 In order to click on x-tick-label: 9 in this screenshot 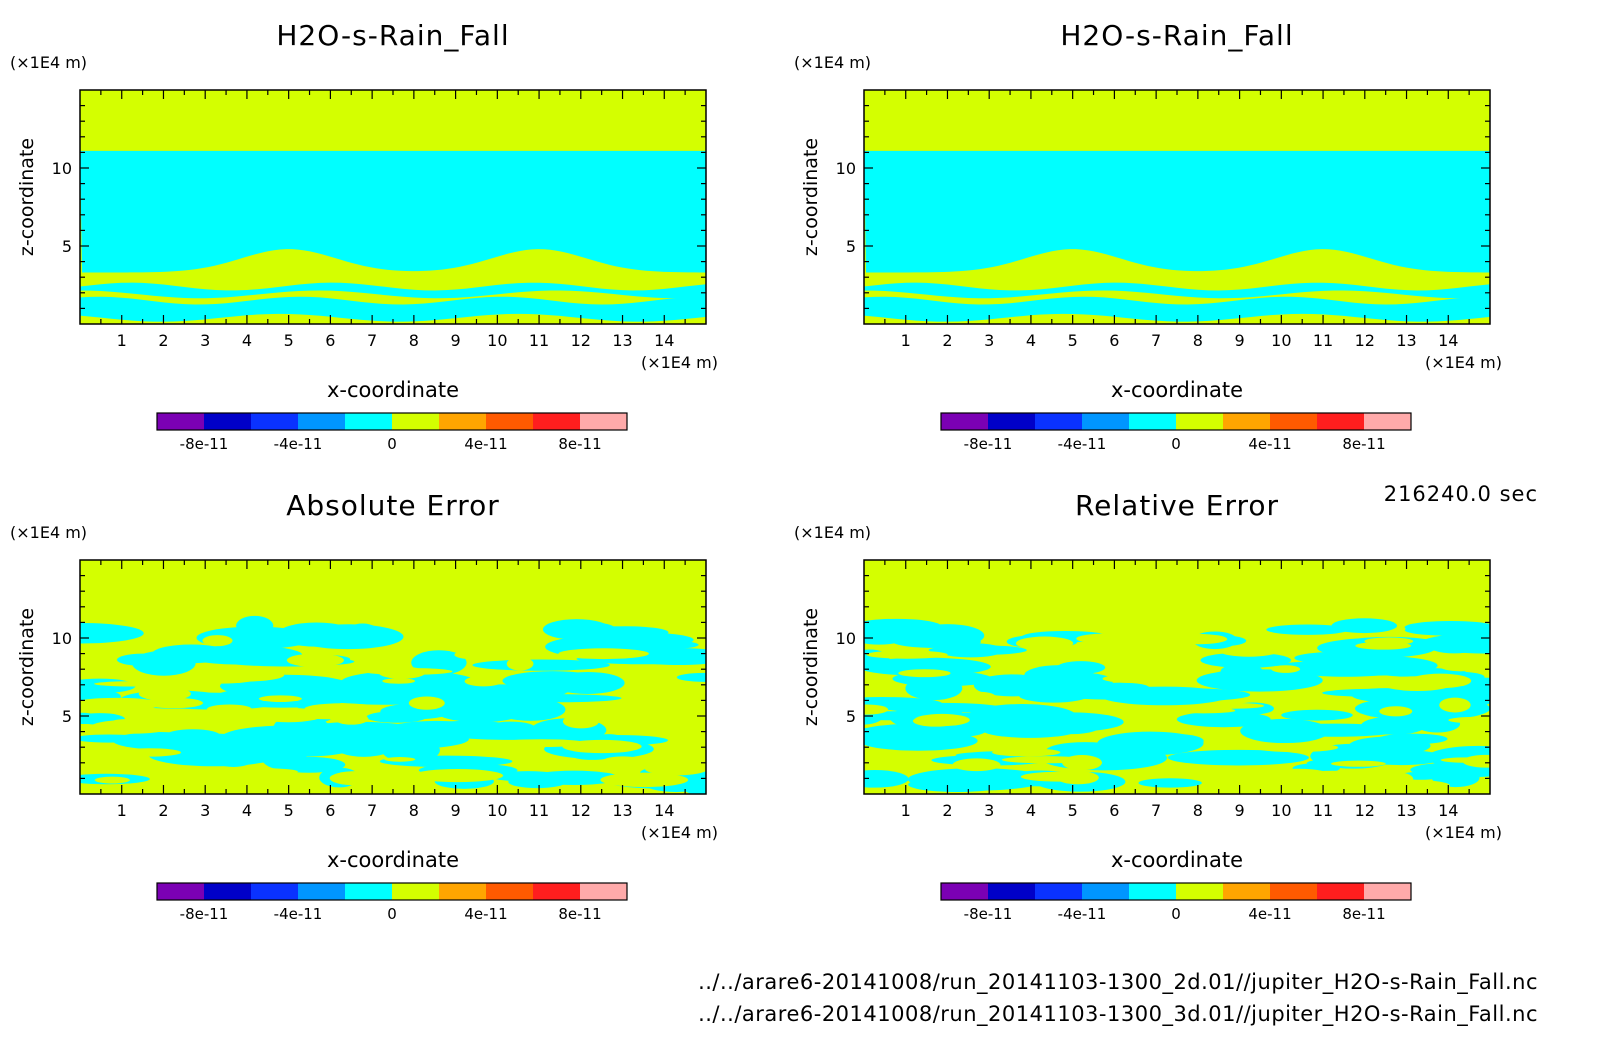, I will do `click(1240, 340)`.